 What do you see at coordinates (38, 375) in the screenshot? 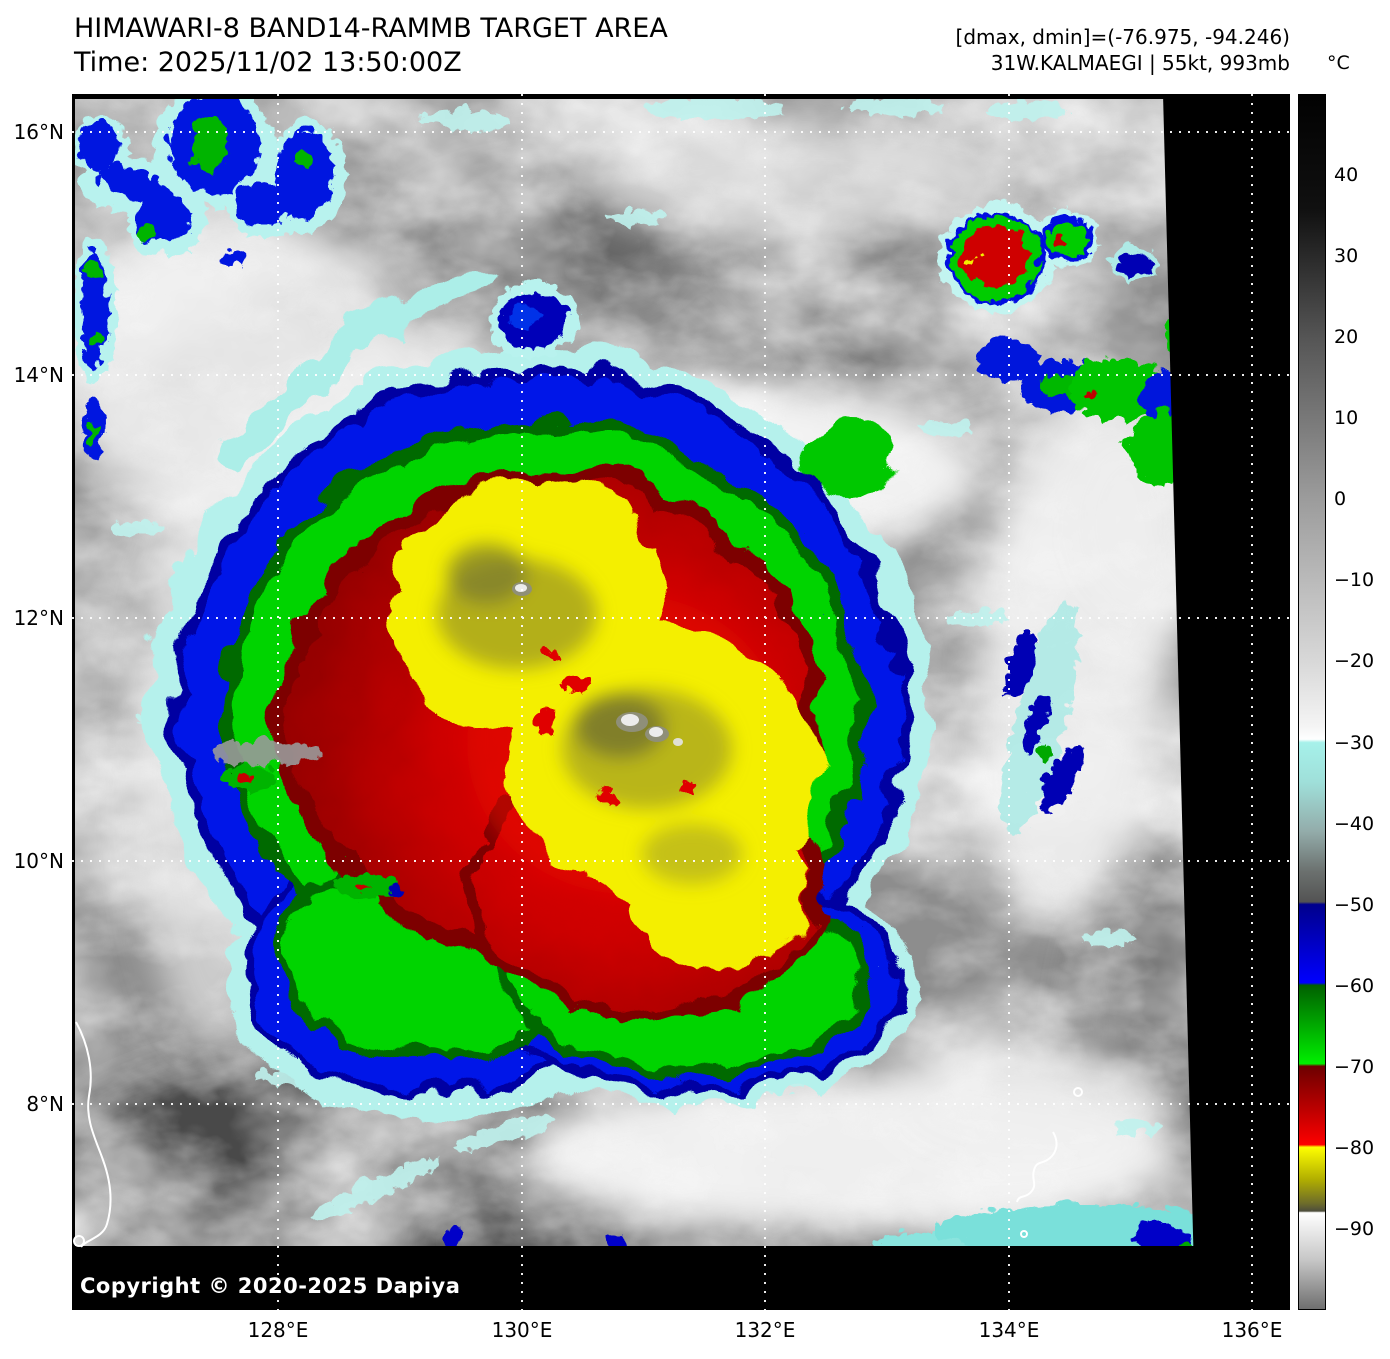
I see `lat-tick-14n: 14°N` at bounding box center [38, 375].